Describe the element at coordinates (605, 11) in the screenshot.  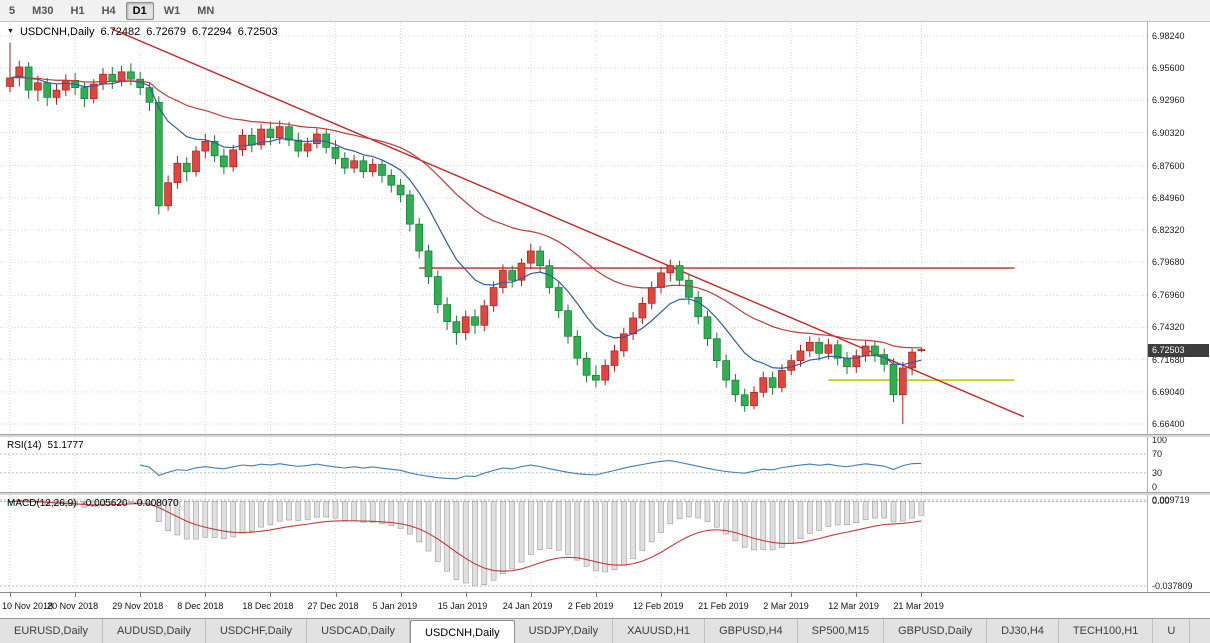
I see `timeframe-toolbar: 5 M30 H1 H4 D1 W1 MN` at that location.